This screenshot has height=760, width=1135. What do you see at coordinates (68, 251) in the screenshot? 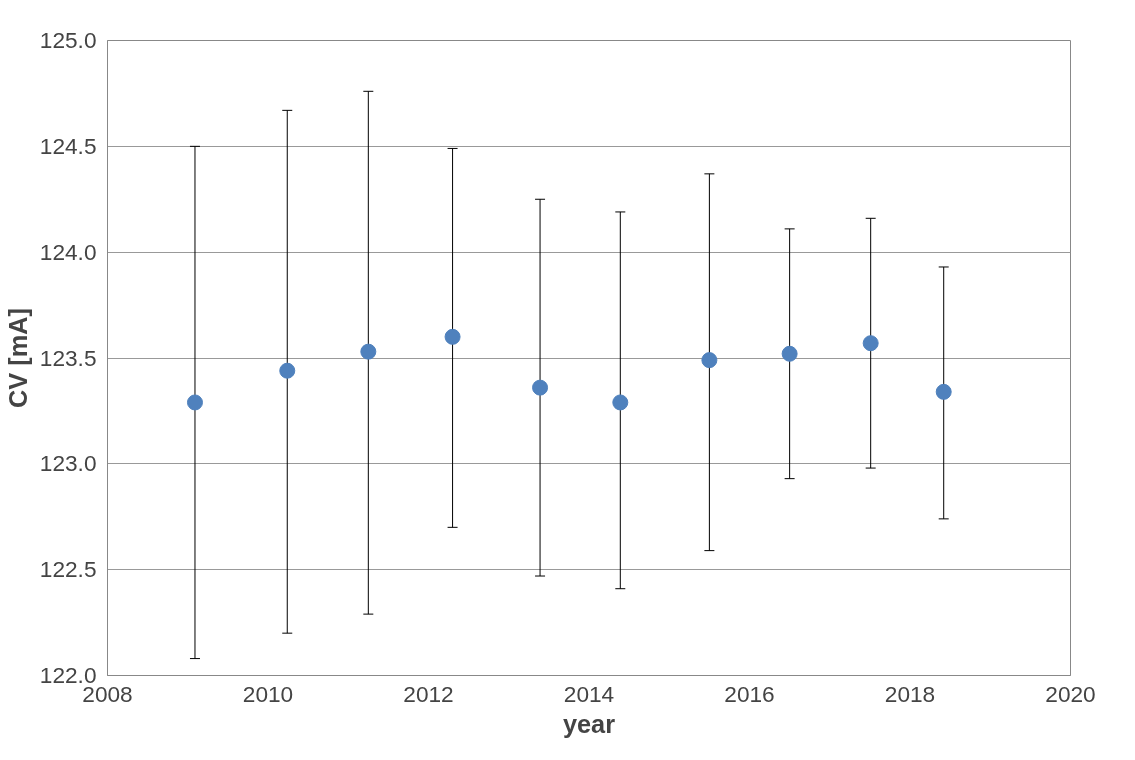
I see `y-tick-label: 124.0` at bounding box center [68, 251].